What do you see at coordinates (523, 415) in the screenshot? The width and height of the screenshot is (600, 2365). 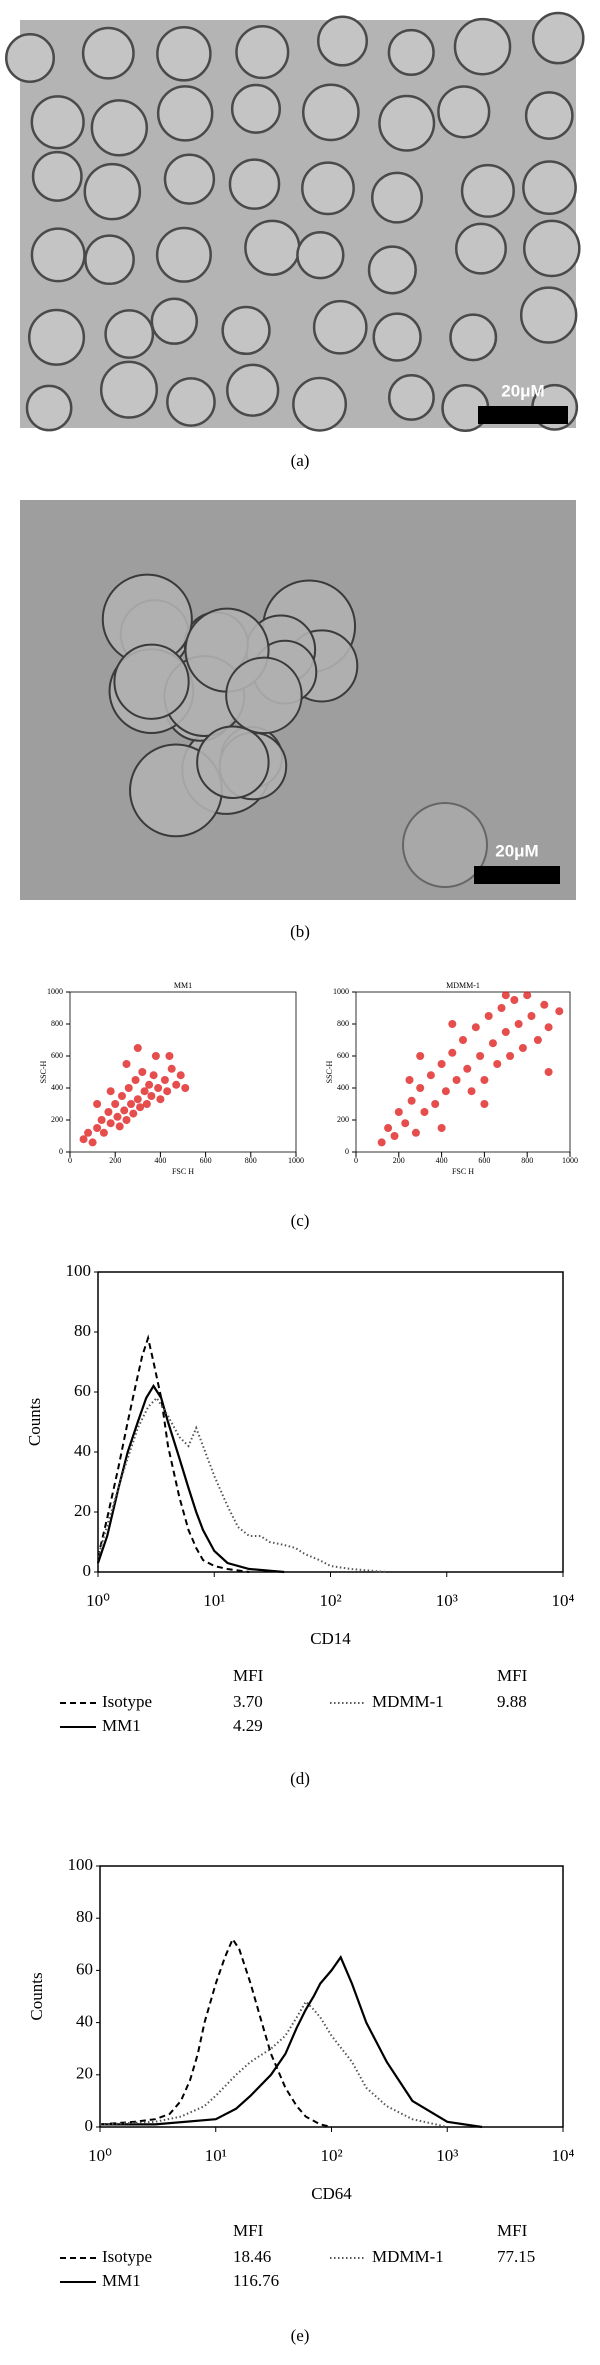 I see `scale-bar` at bounding box center [523, 415].